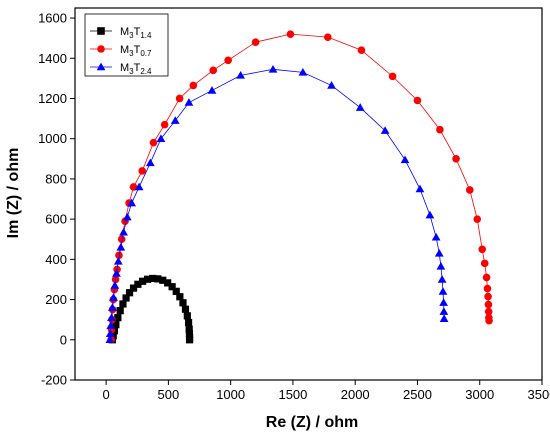  Describe the element at coordinates (63, 339) in the screenshot. I see `y-tick-label: 0` at that location.